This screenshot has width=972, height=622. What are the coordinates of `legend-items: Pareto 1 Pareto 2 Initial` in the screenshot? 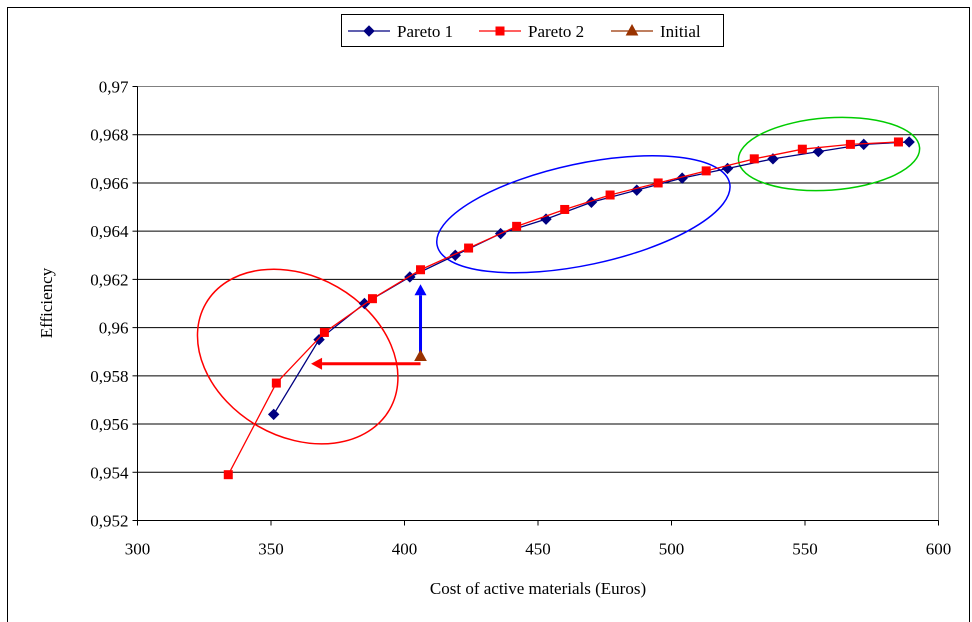 It's located at (524, 31).